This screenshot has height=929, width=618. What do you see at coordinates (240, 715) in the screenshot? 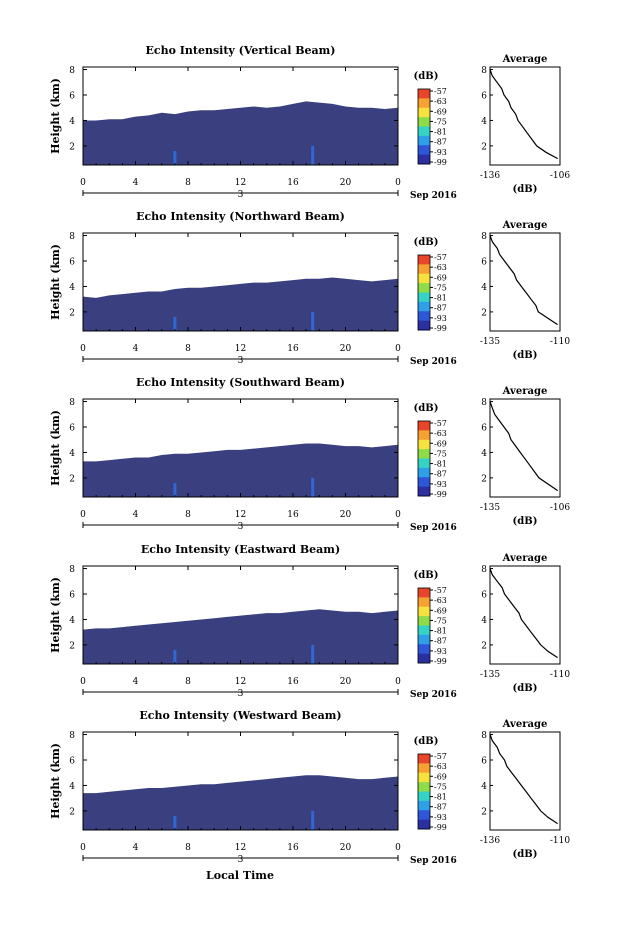
I see `panel-title: Echo Intensity (Westward Beam)` at bounding box center [240, 715].